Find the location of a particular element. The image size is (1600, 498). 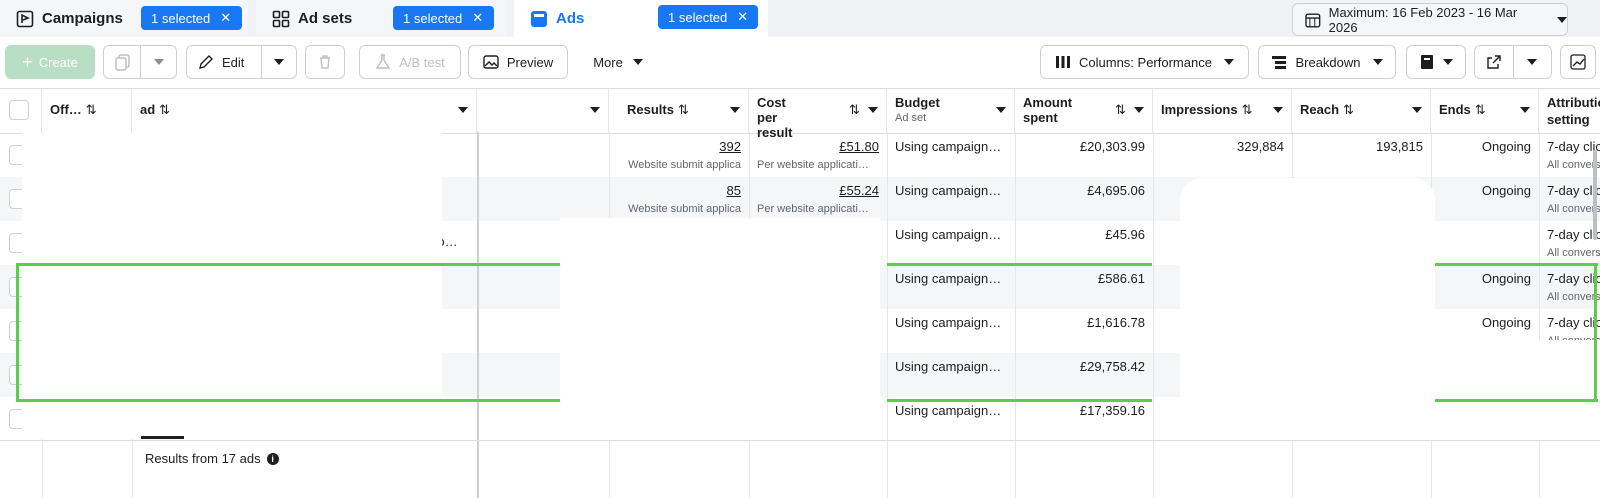

header-ends: Ends ⇅ is located at coordinates (1485, 111).